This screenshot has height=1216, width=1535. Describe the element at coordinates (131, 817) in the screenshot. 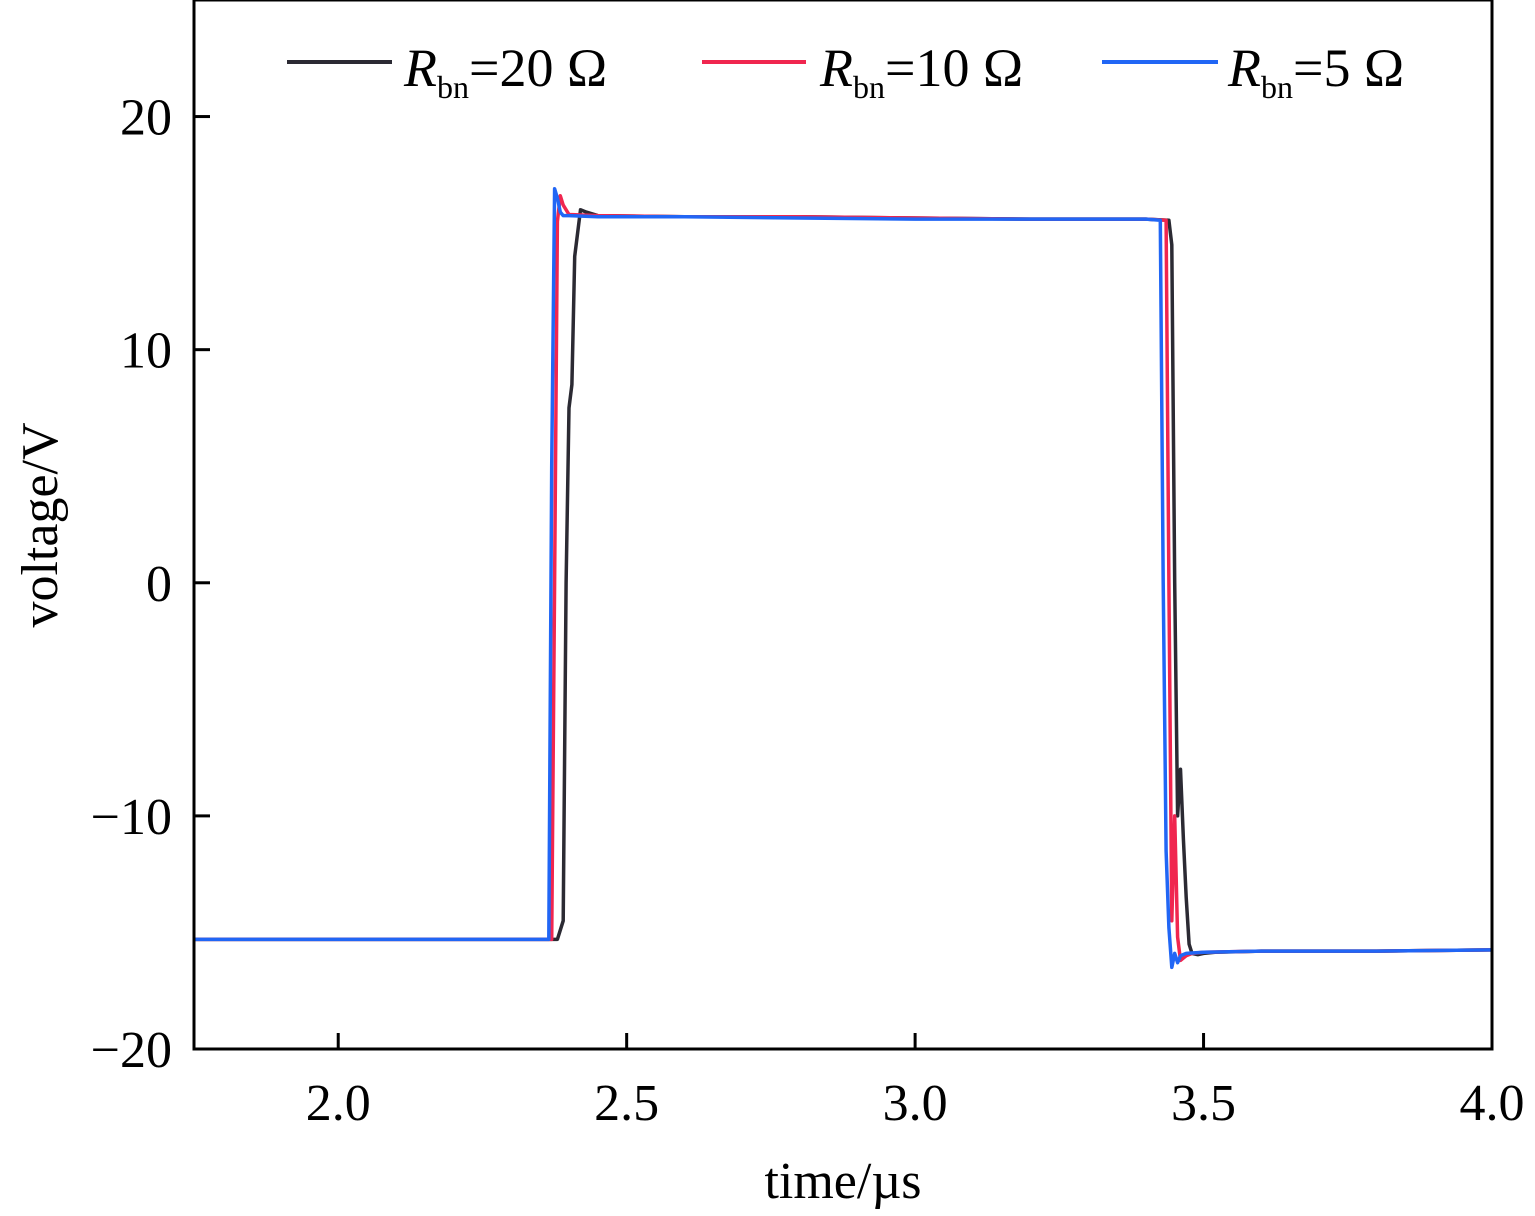

I see `y-tick-label: −10` at that location.